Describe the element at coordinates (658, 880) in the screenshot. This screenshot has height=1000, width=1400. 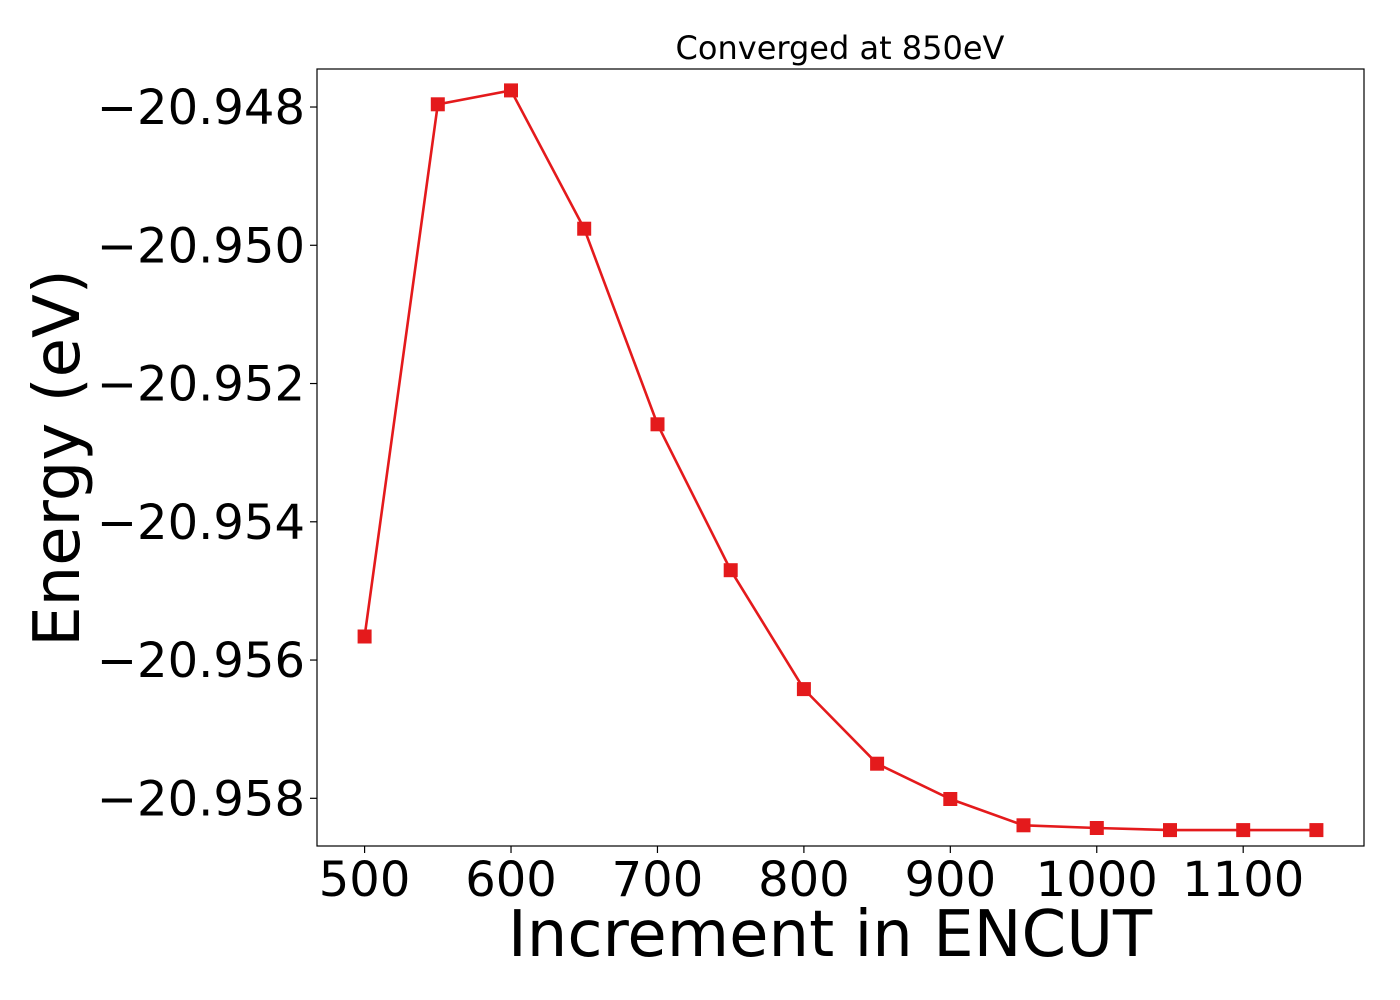
I see `x-tick-label: 700` at that location.